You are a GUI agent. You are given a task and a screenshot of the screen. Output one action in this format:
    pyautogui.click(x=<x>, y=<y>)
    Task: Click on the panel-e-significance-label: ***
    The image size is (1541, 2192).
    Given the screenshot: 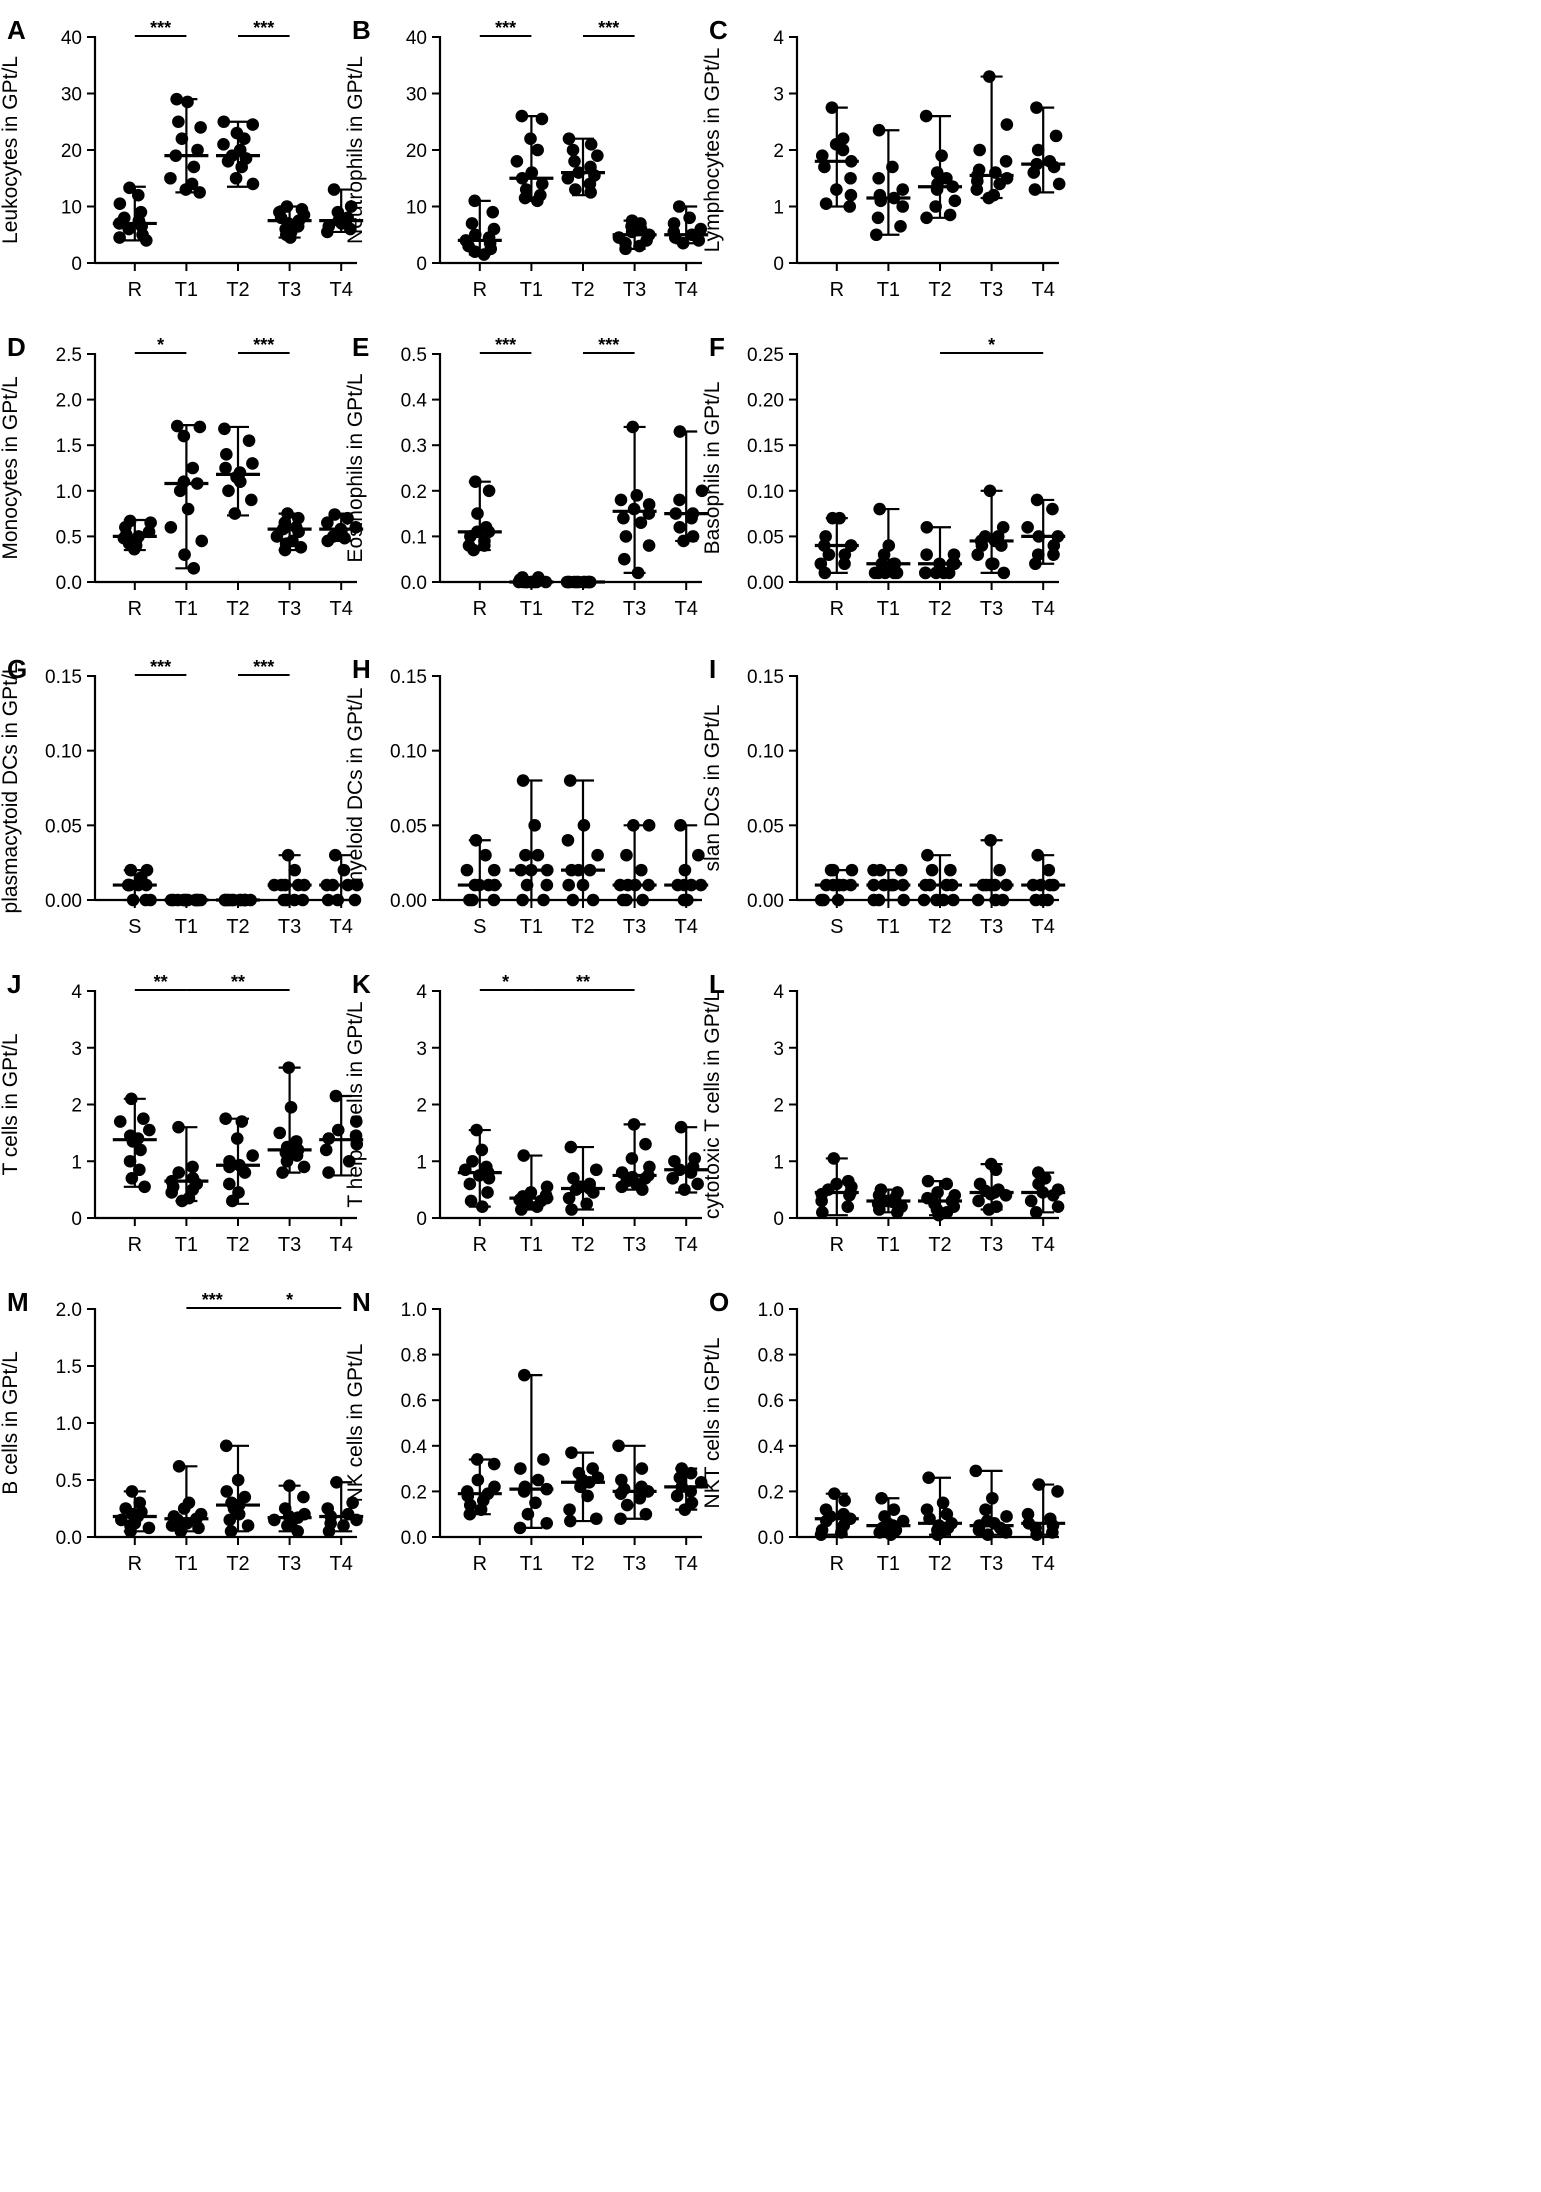 What is the action you would take?
    pyautogui.click(x=608, y=345)
    